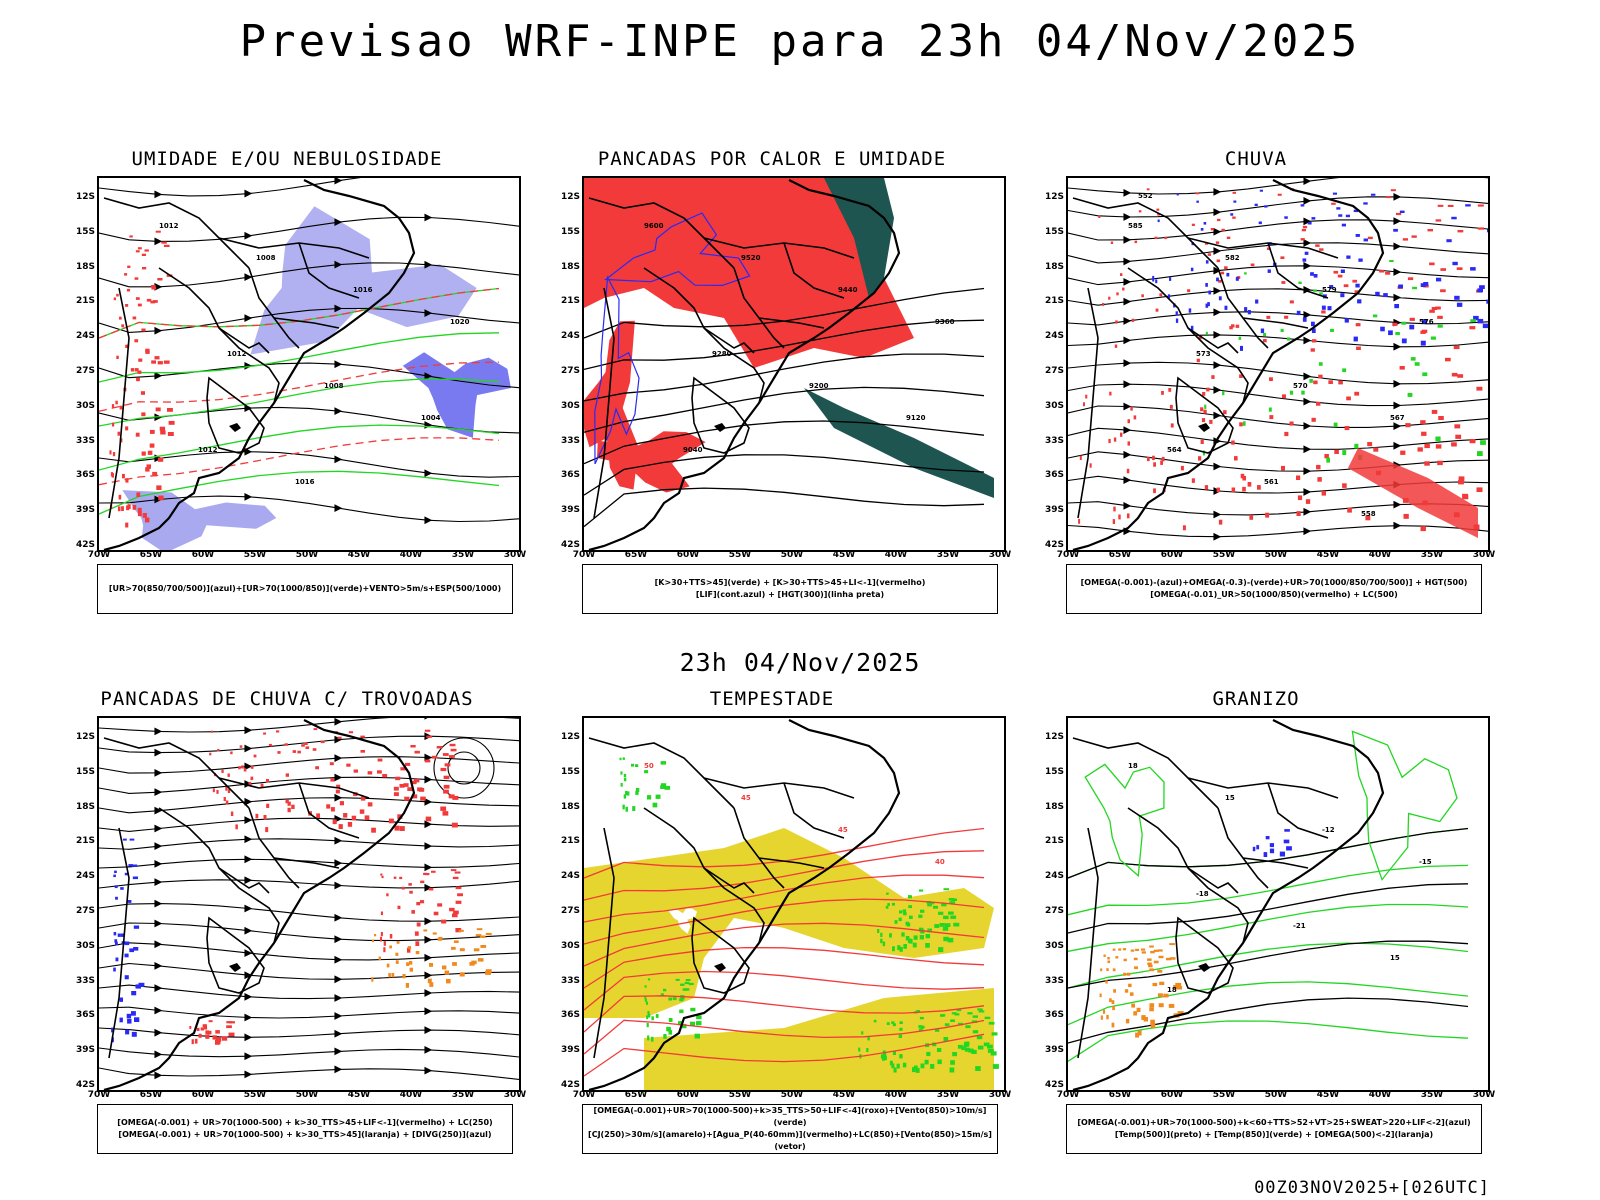  Describe the element at coordinates (859, 238) in the screenshot. I see `convective-area` at that location.